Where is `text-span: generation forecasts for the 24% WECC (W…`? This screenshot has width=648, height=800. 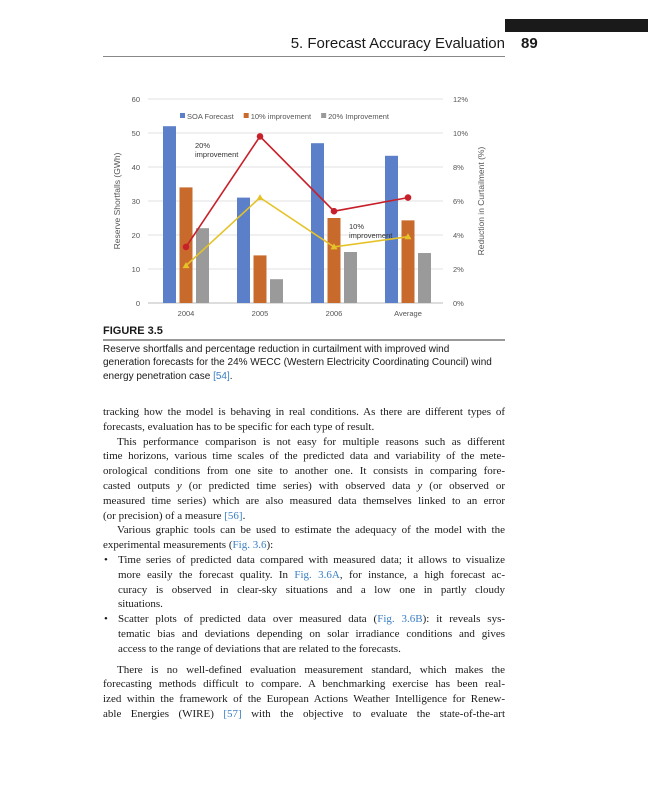
text-span: generation forecasts for the 24% WECC (W… is located at coordinates (297, 362).